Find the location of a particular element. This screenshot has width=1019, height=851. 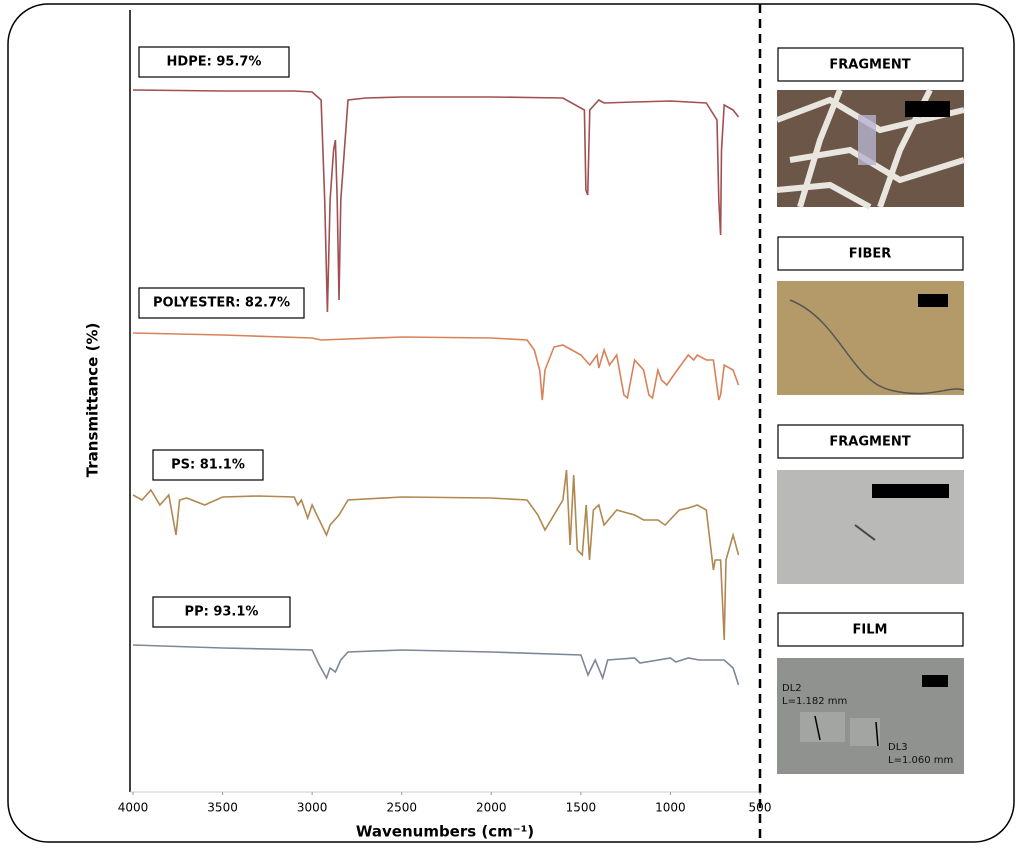

series-label: POLYESTER: 82.7% is located at coordinates (221, 303).